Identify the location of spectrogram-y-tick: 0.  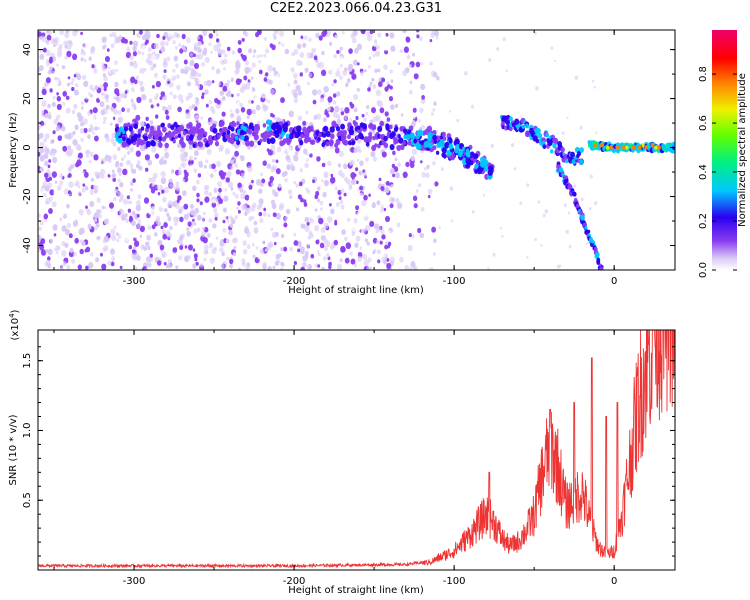
(27, 147).